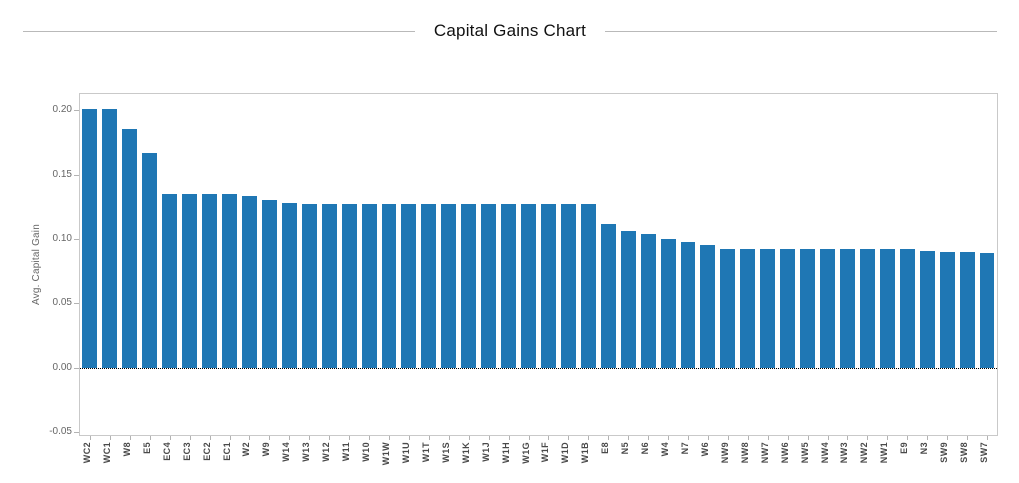 The width and height of the screenshot is (1019, 483). I want to click on bar-E8, so click(608, 295).